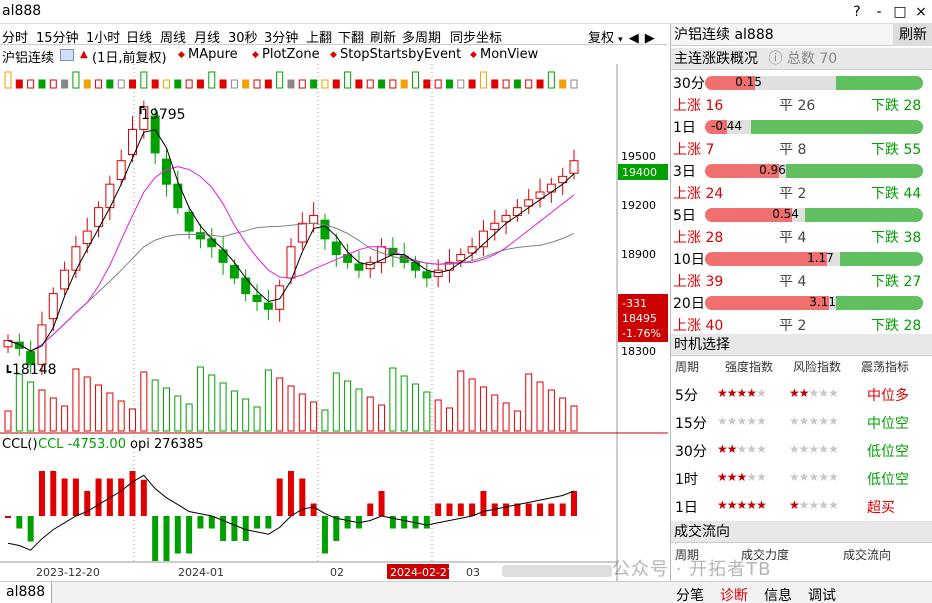 The height and width of the screenshot is (603, 932). I want to click on diagnose-button: 诊断, so click(734, 595).